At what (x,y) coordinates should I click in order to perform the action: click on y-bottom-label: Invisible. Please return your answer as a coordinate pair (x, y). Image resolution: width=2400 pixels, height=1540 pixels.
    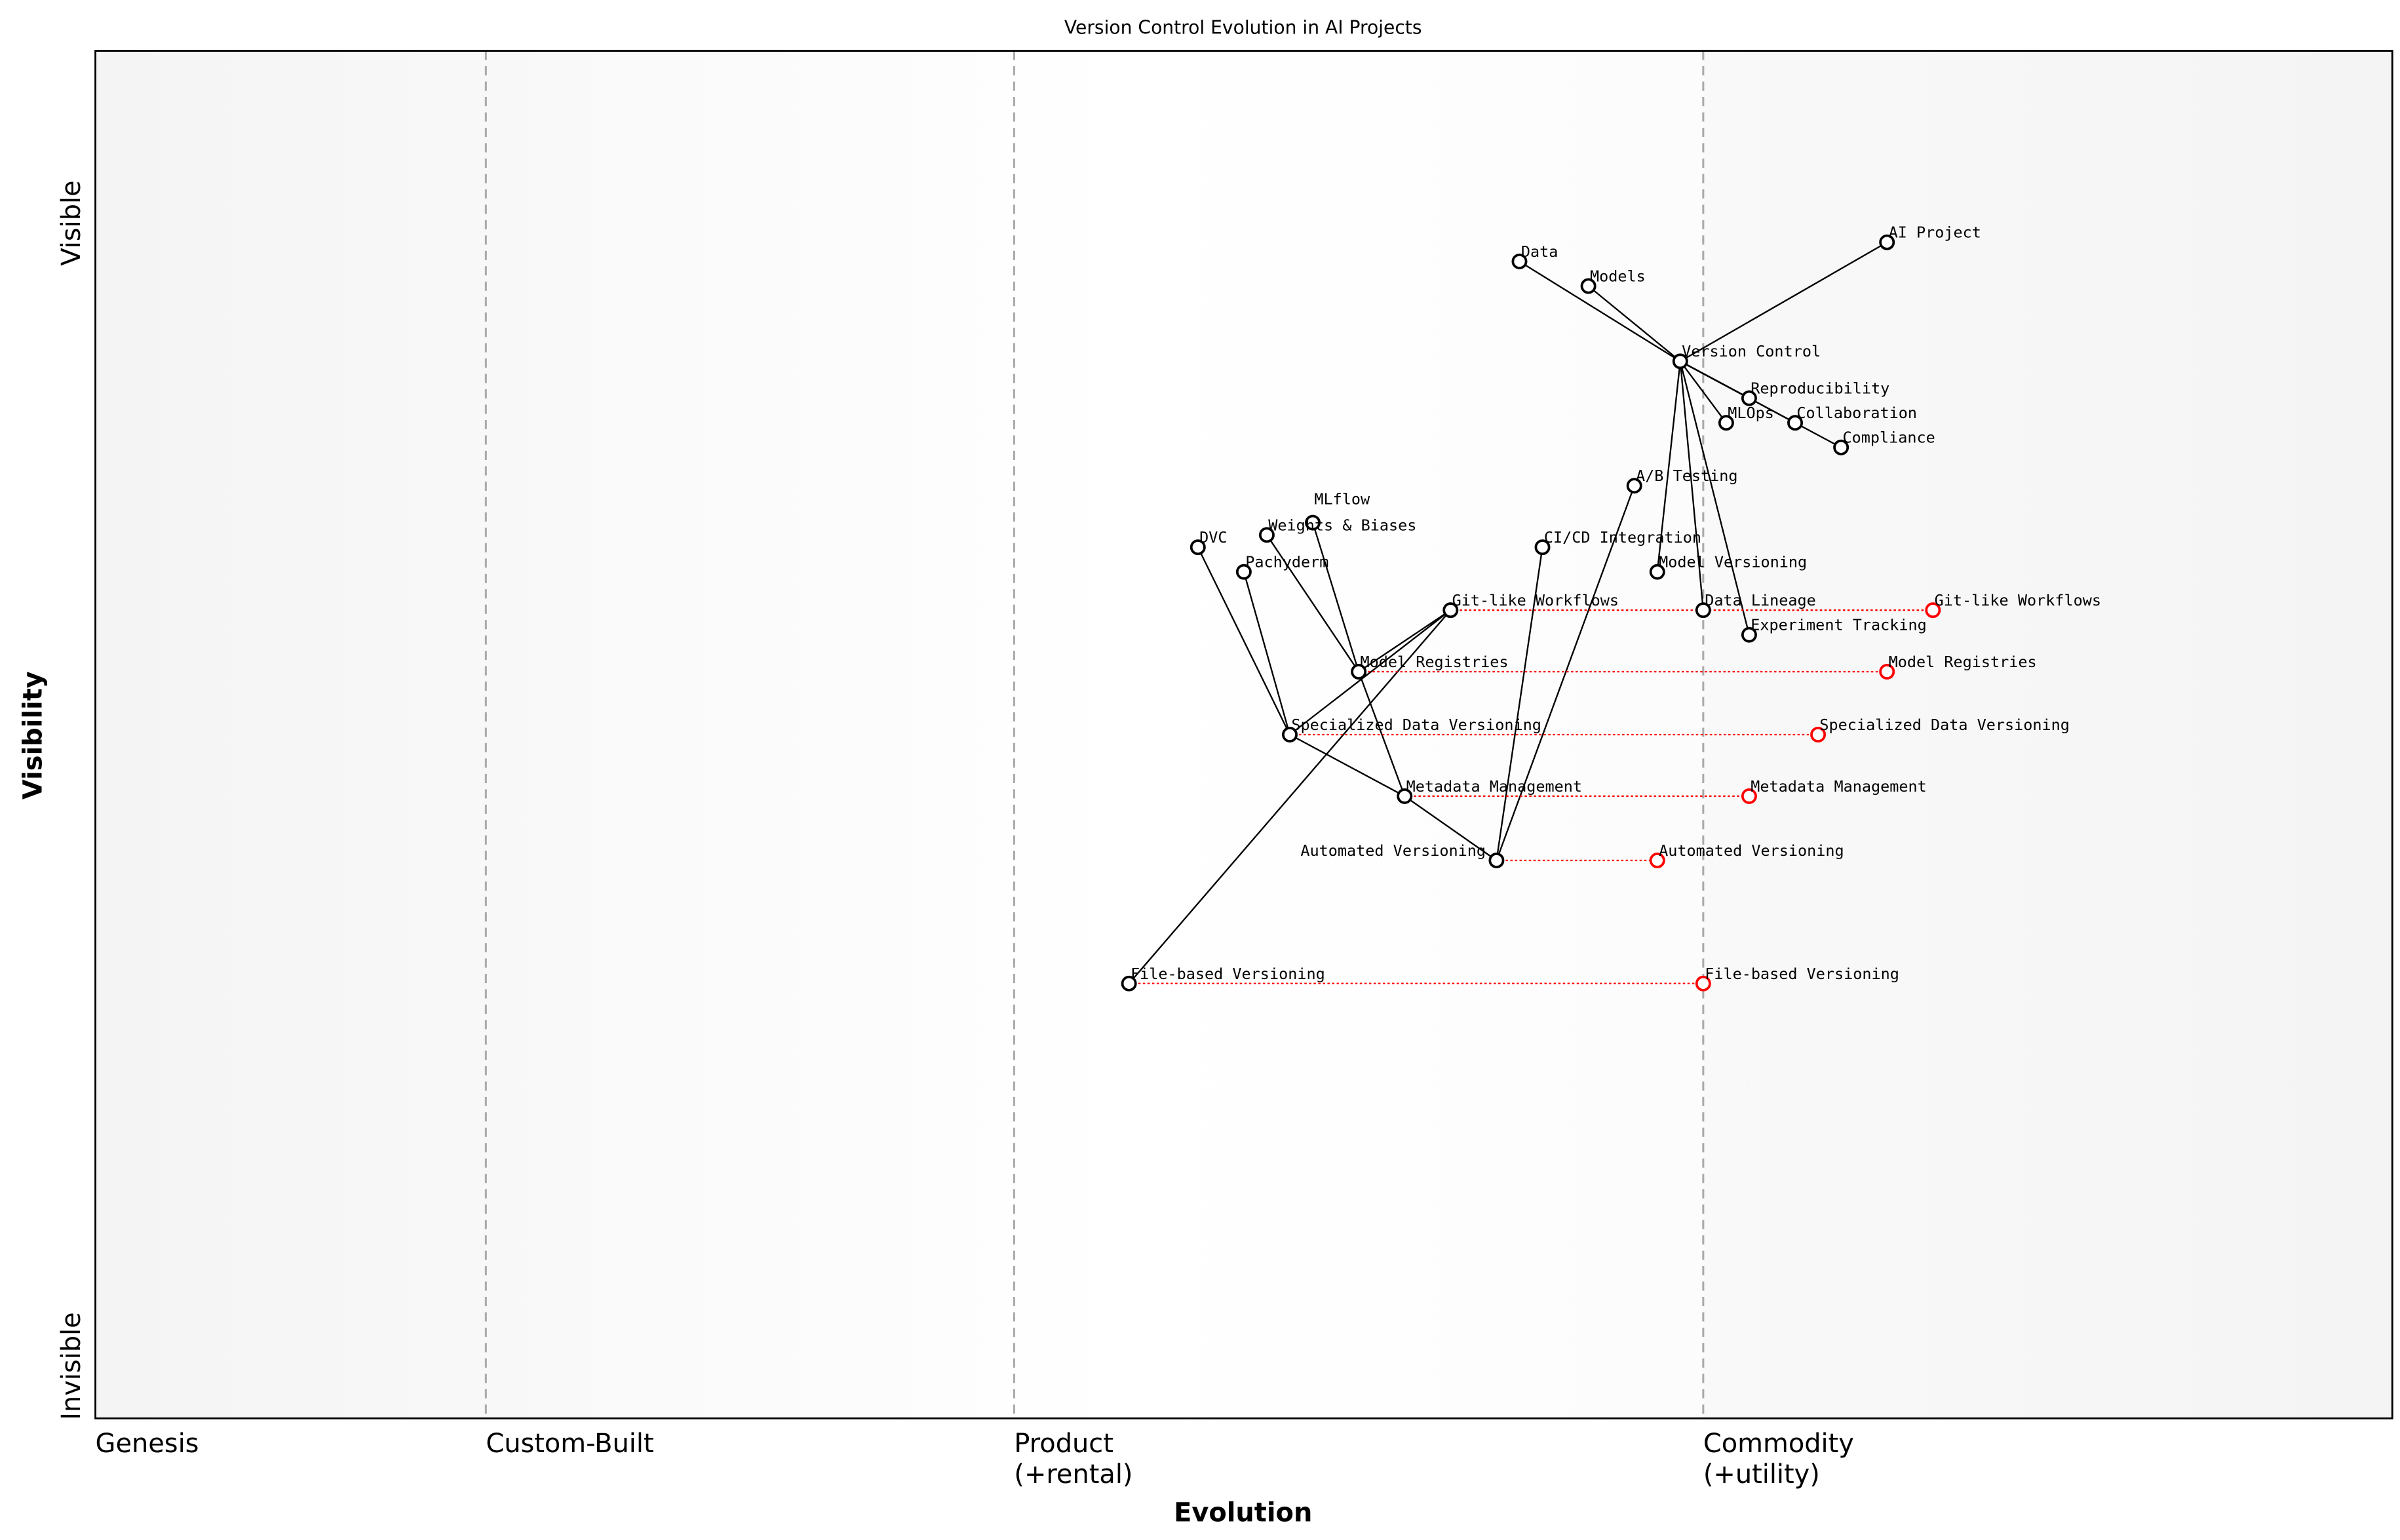
    Looking at the image, I should click on (71, 1366).